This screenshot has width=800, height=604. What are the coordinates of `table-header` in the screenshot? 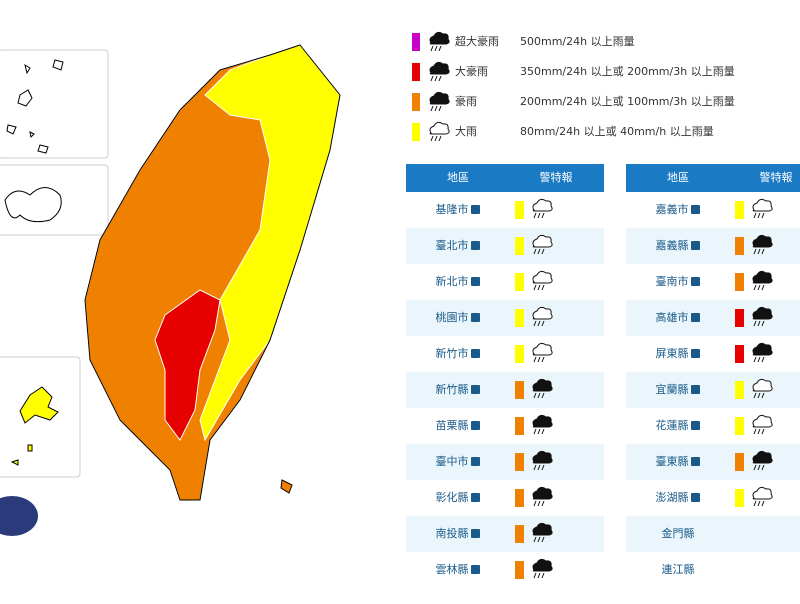 It's located at (505, 178).